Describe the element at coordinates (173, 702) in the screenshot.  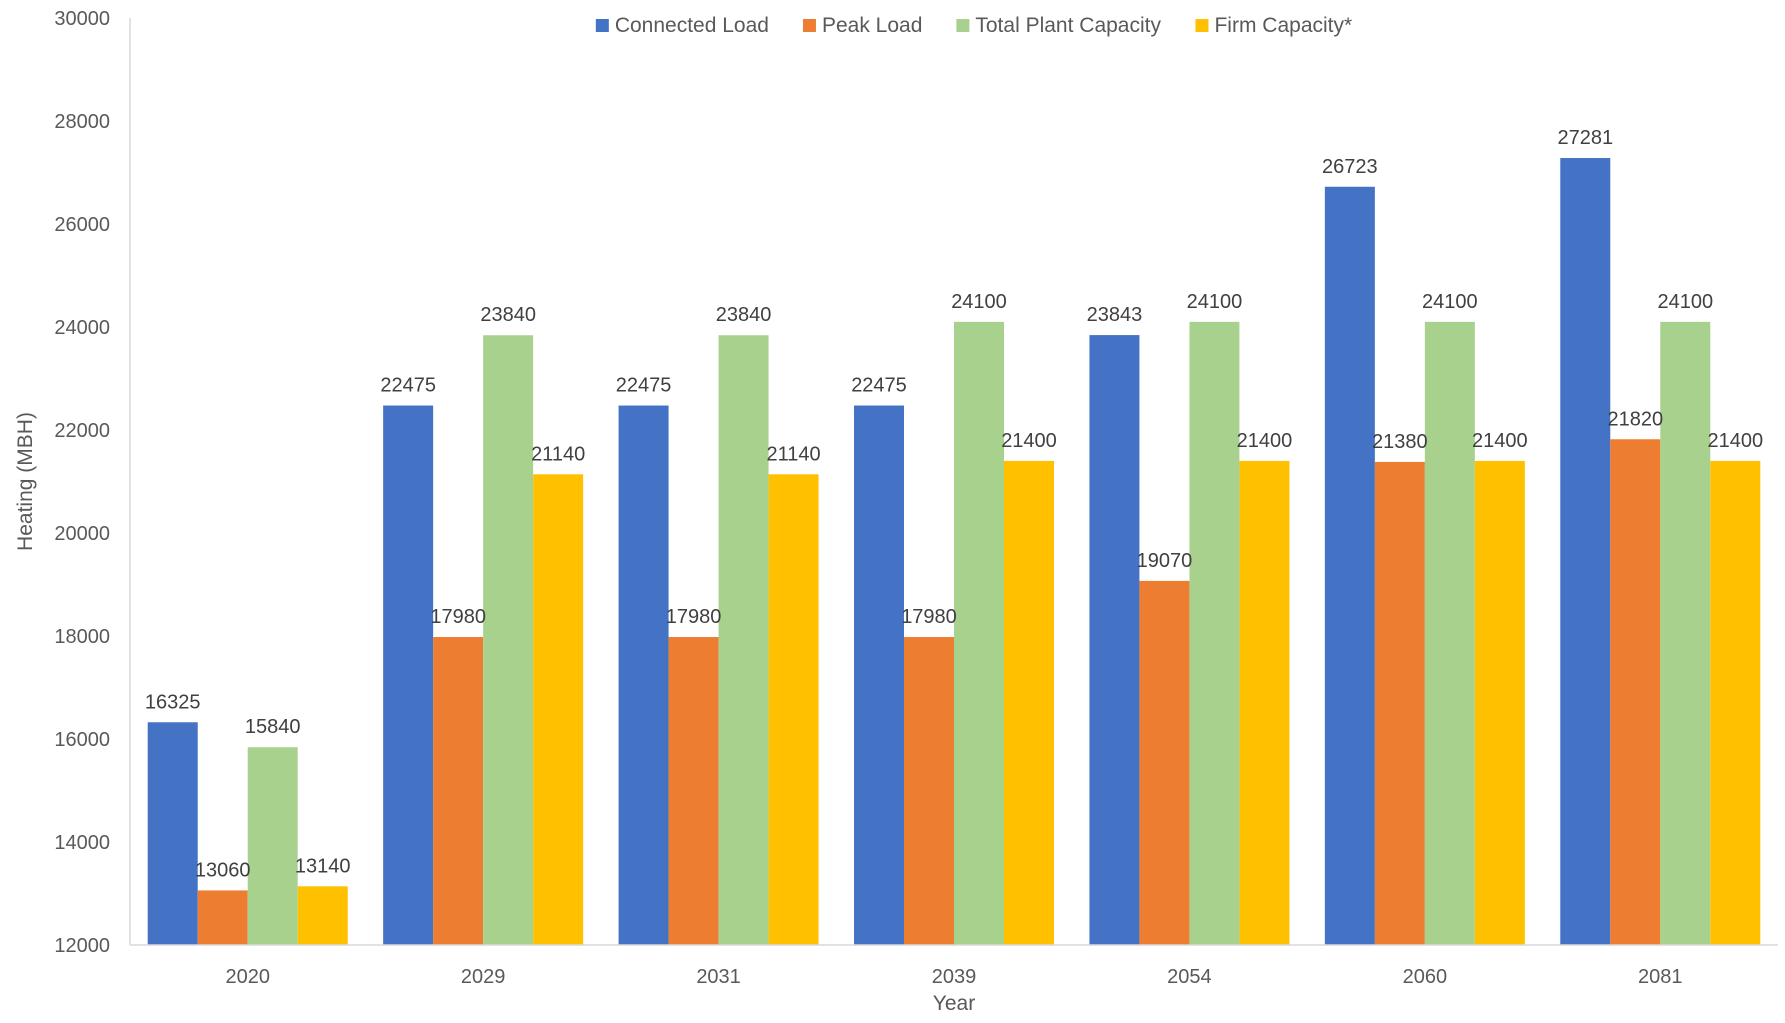
I see `data-label: 16325` at that location.